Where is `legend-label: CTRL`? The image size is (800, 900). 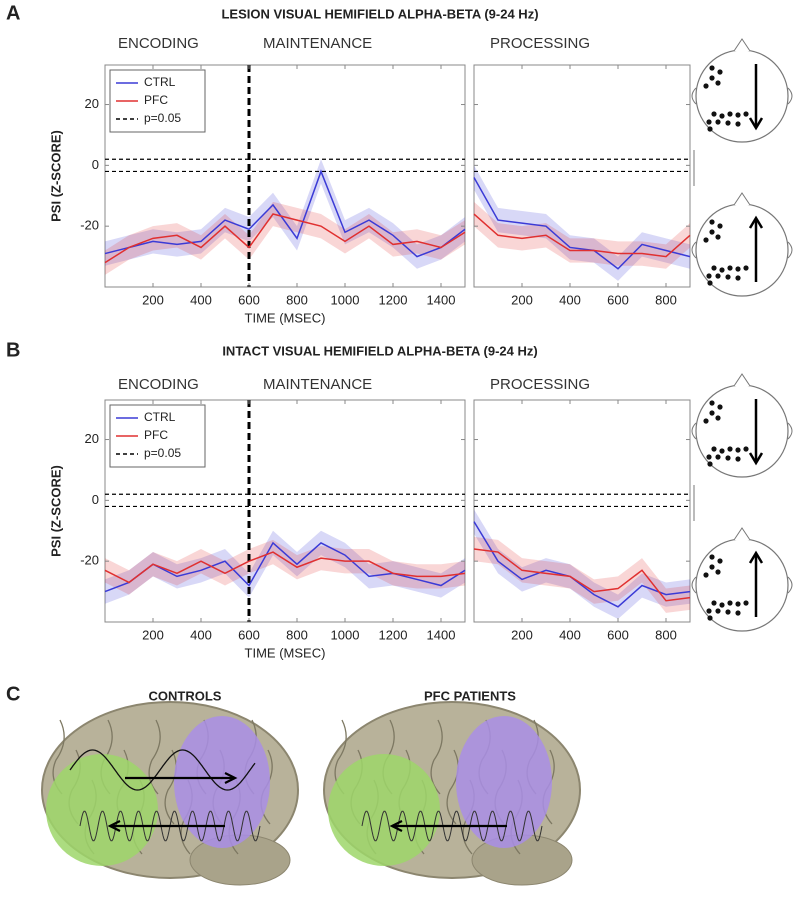 legend-label: CTRL is located at coordinates (160, 417).